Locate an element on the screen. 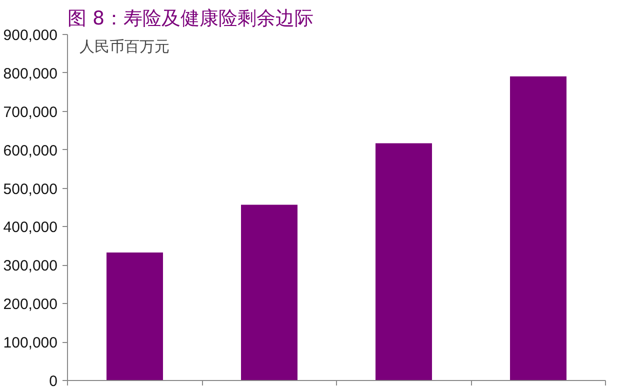  y-tick-label: 700,000 is located at coordinates (30, 112).